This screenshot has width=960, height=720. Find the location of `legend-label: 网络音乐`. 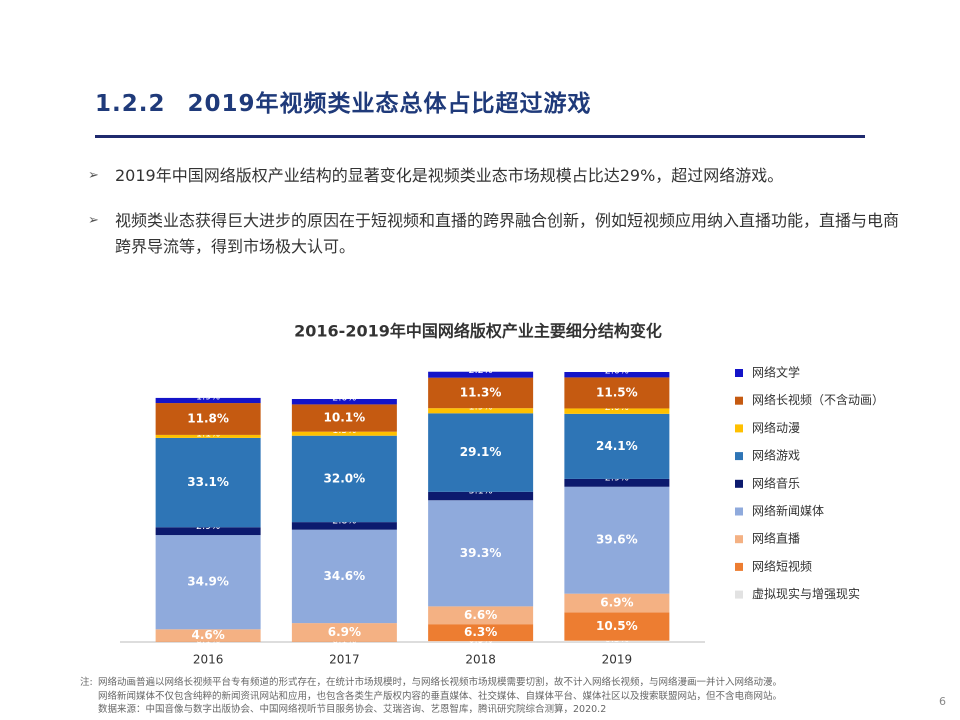

legend-label: 网络音乐 is located at coordinates (776, 482).